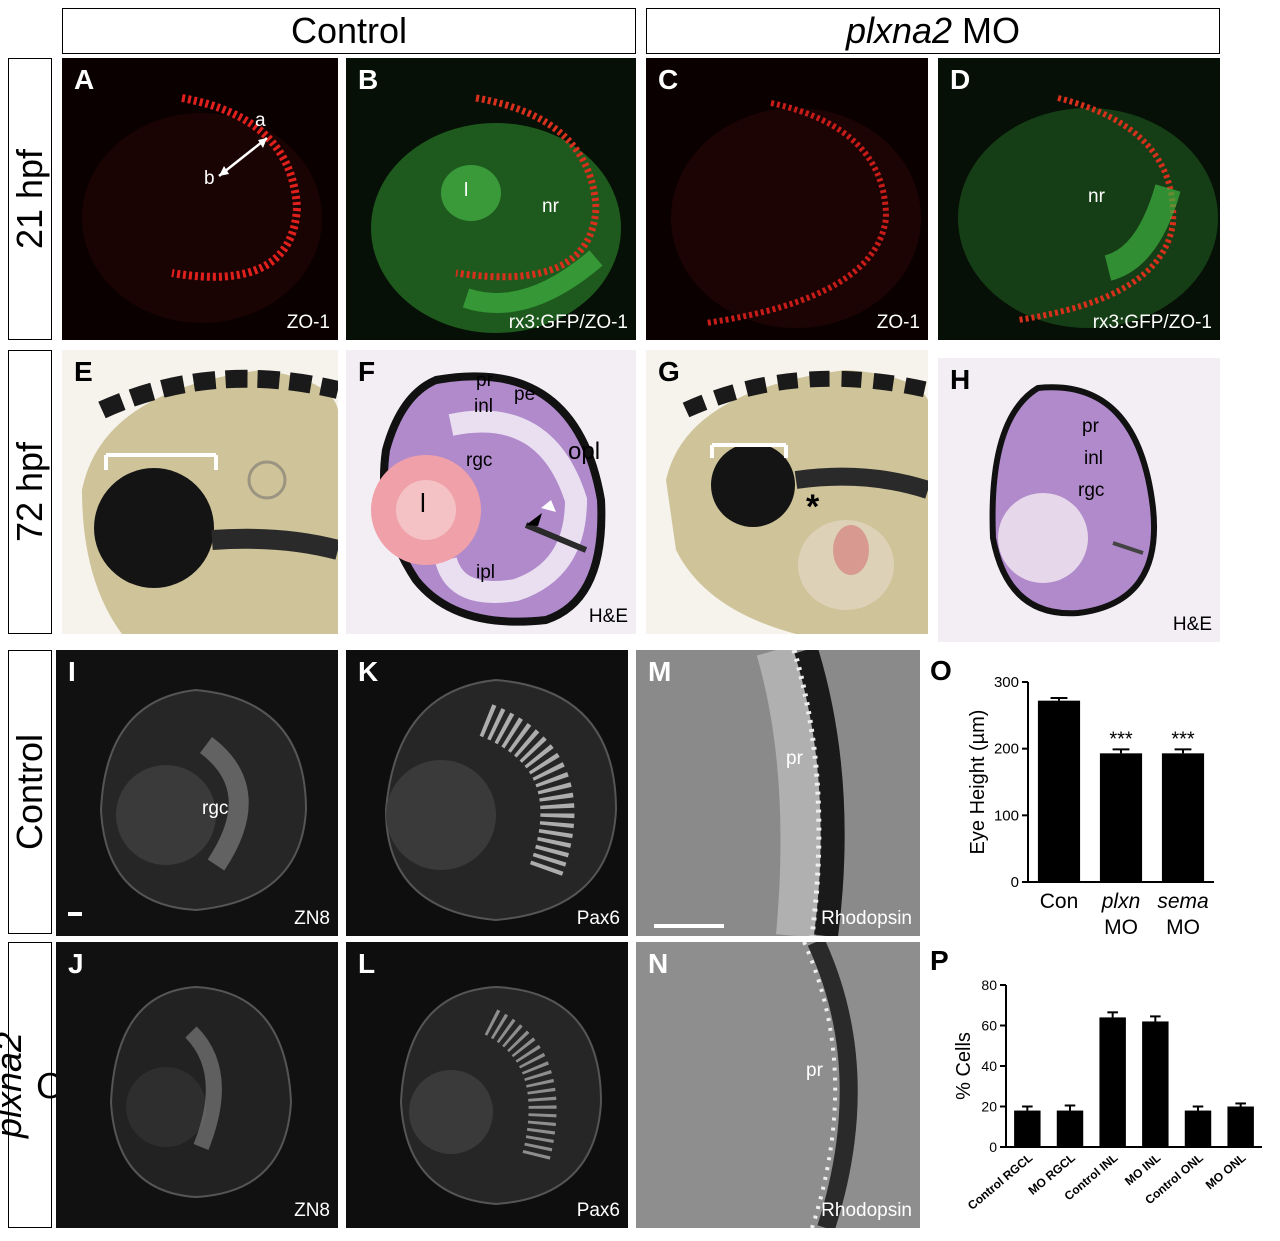 The height and width of the screenshot is (1241, 1280). What do you see at coordinates (978, 782) in the screenshot?
I see `y-axis-label: Eye Height (µm)` at bounding box center [978, 782].